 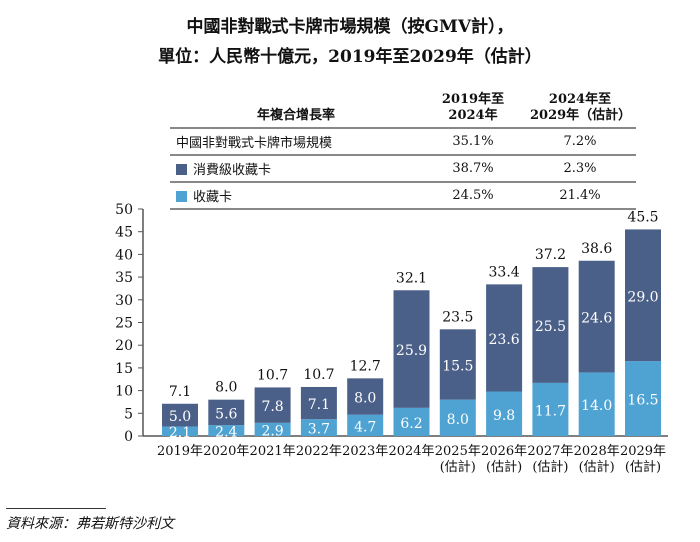 I want to click on bar-value-label: 2.9, so click(x=272, y=431).